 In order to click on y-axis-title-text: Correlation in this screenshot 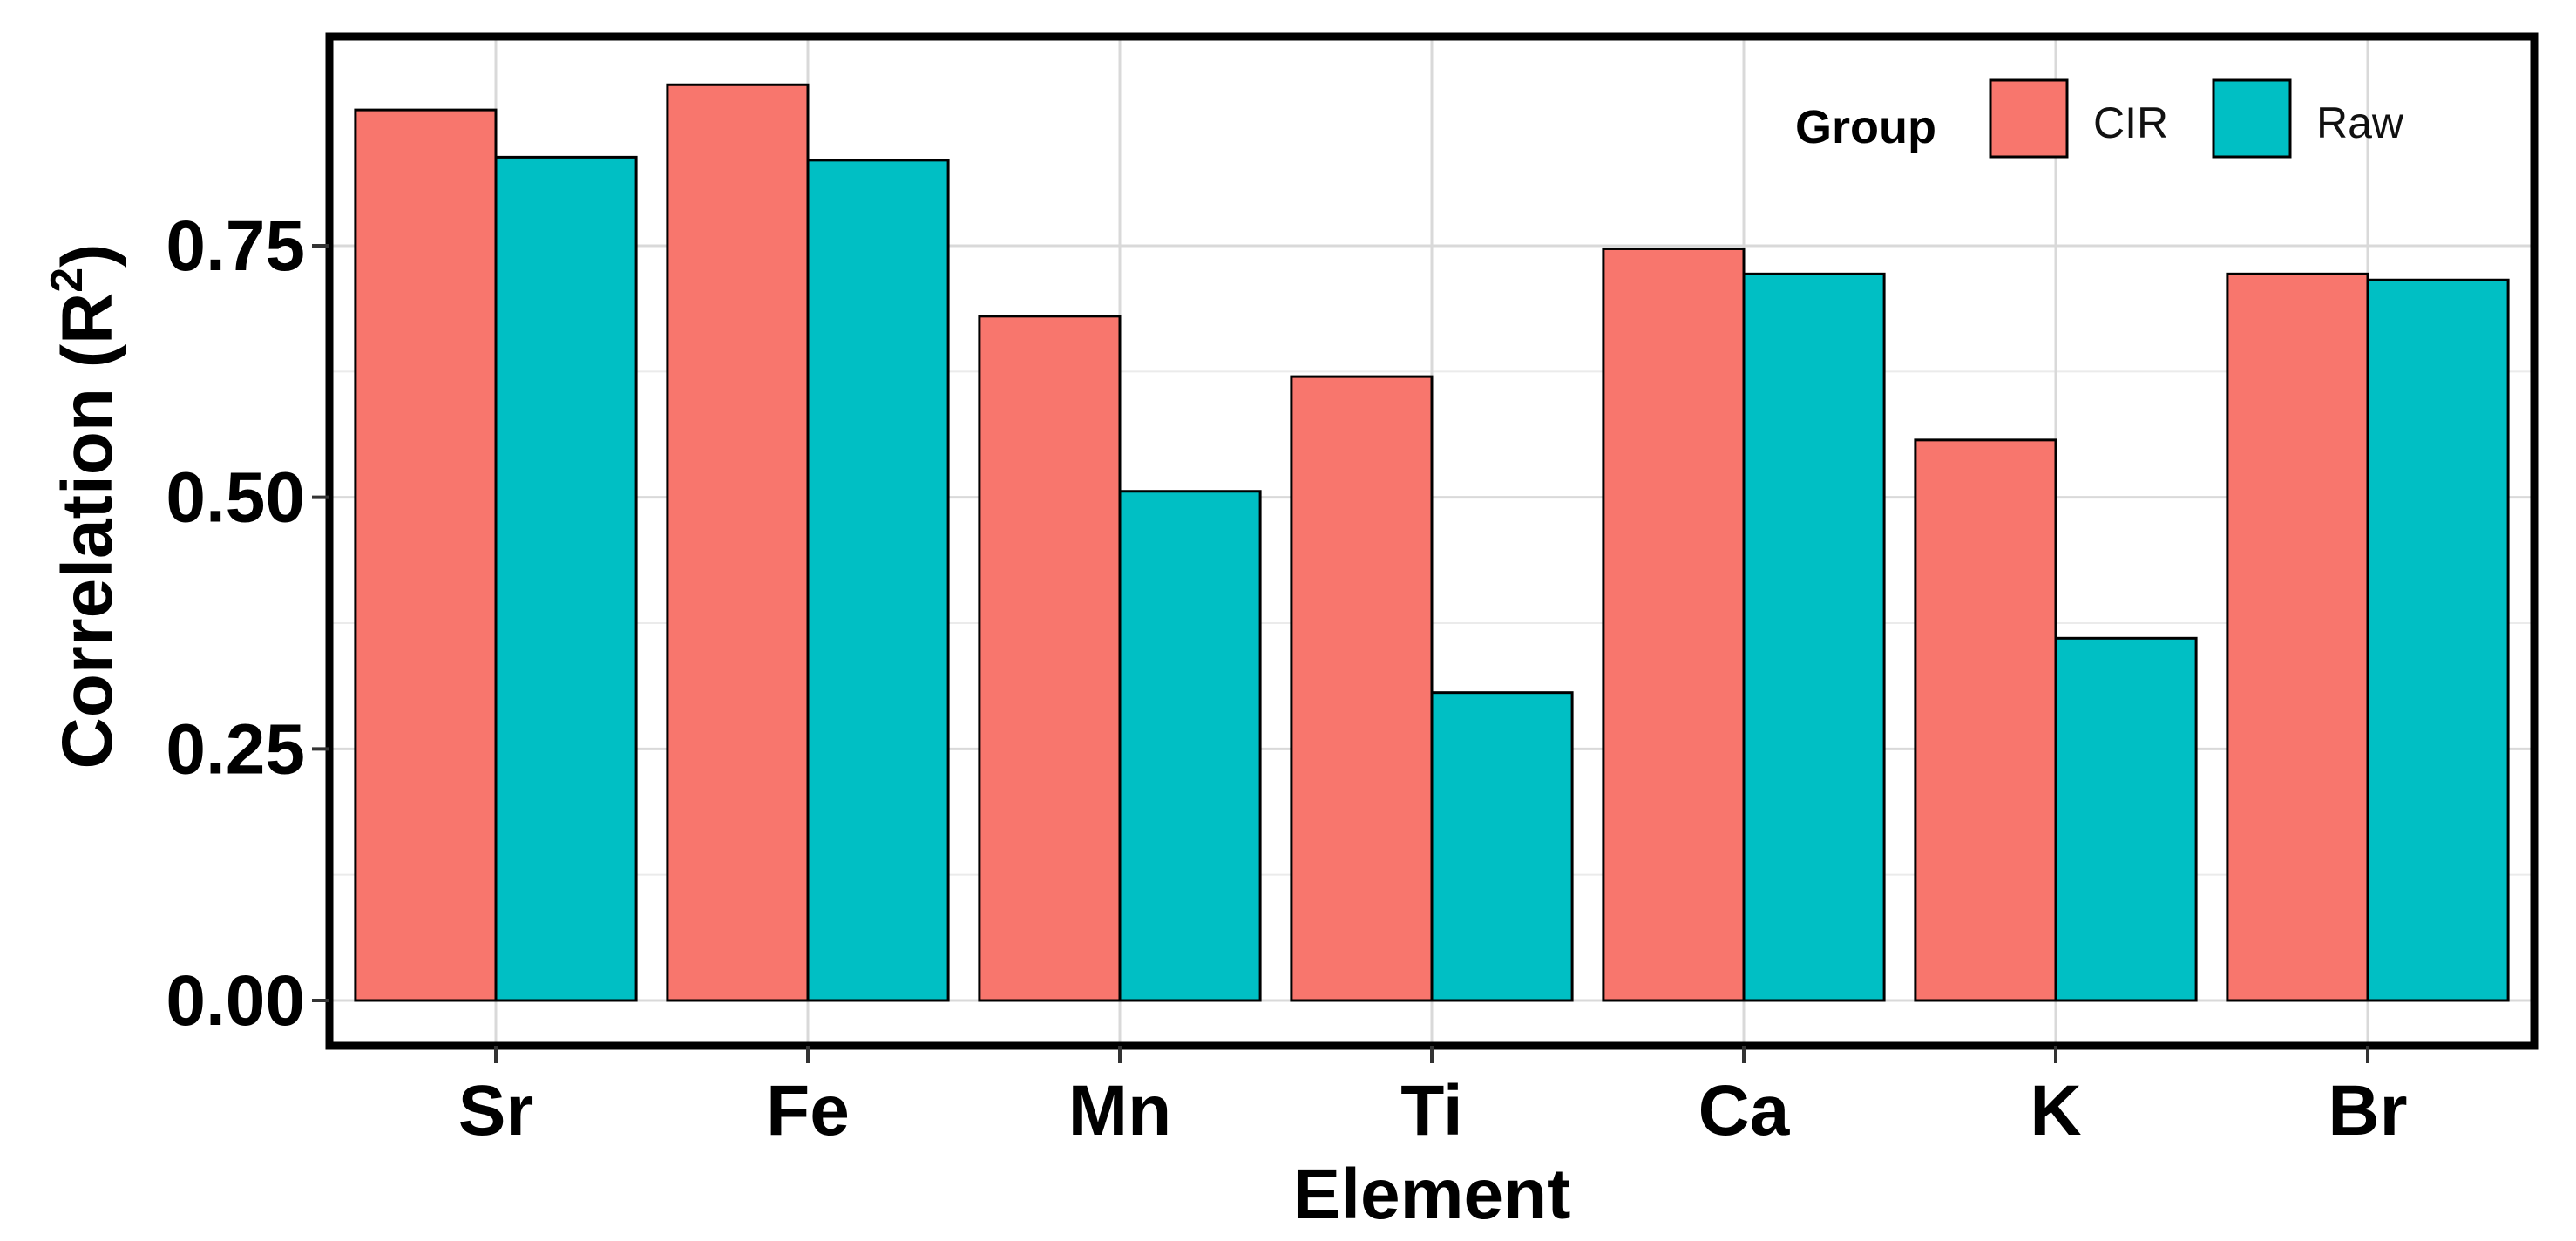, I will do `click(88, 578)`.